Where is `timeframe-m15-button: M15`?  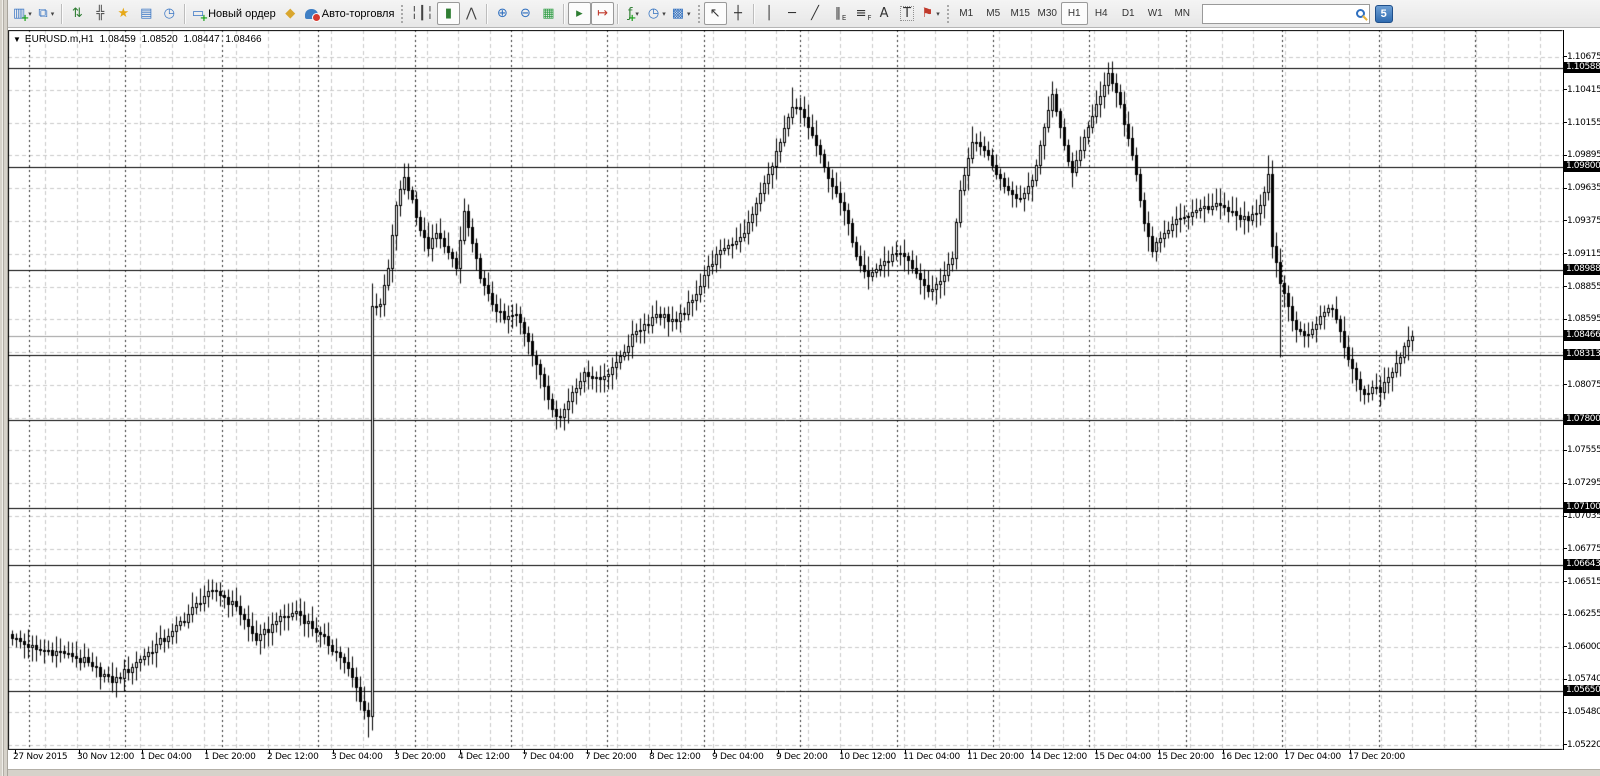
timeframe-m15-button: M15 is located at coordinates (1020, 13).